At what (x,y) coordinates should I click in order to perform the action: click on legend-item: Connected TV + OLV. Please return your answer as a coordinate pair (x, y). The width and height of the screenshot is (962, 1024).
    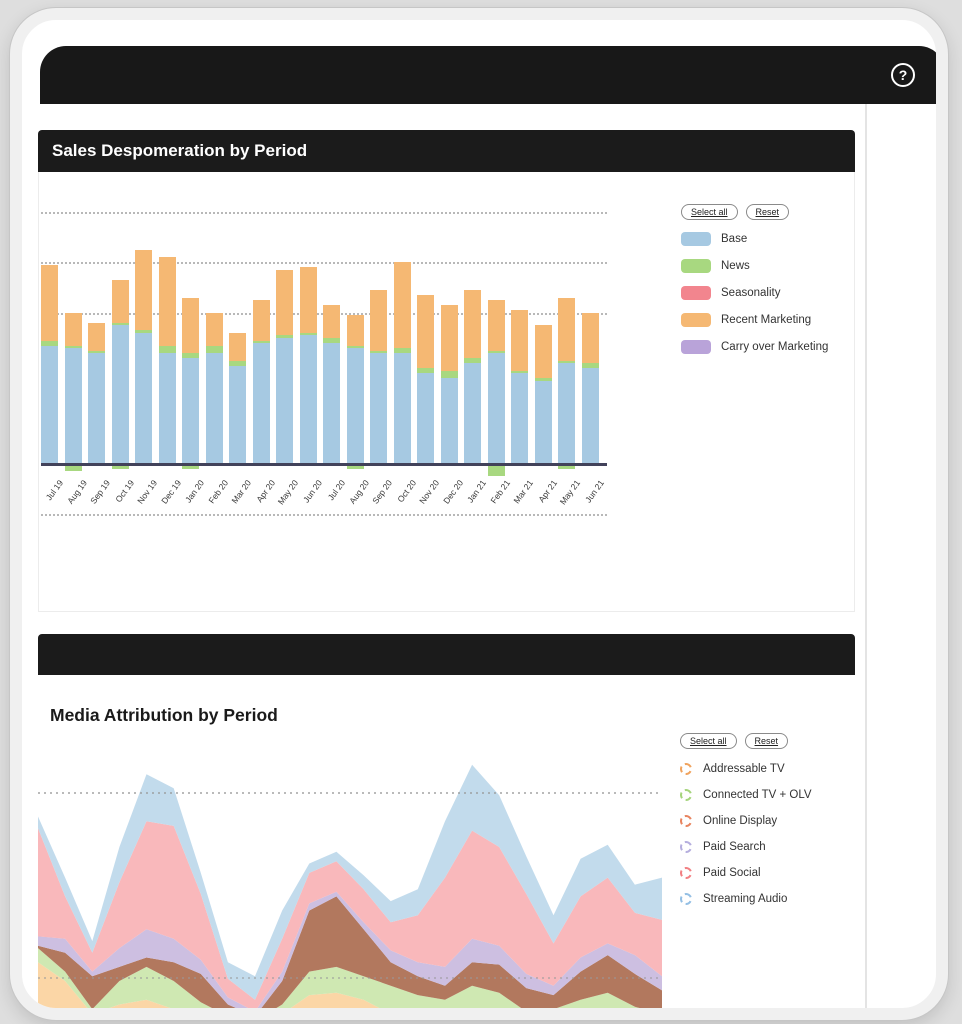
    Looking at the image, I should click on (766, 795).